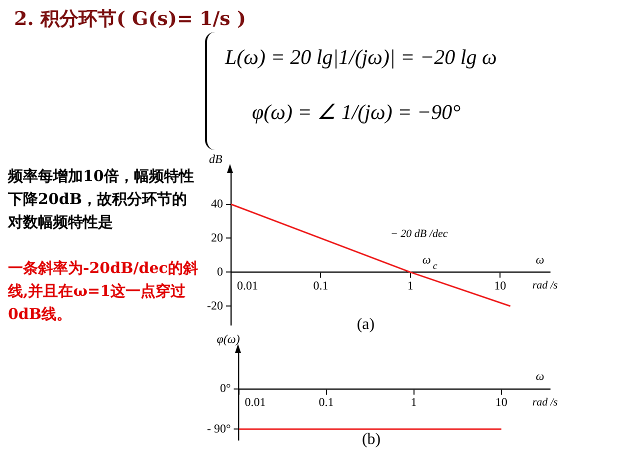 This screenshot has width=631, height=452. Describe the element at coordinates (228, 339) in the screenshot. I see `y-axis-title: φ(ω)` at that location.